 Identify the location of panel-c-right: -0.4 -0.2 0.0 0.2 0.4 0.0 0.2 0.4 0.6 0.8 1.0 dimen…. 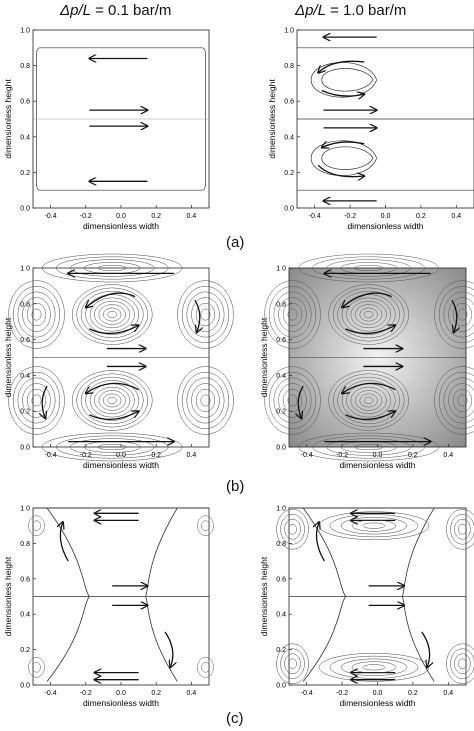
(366, 607).